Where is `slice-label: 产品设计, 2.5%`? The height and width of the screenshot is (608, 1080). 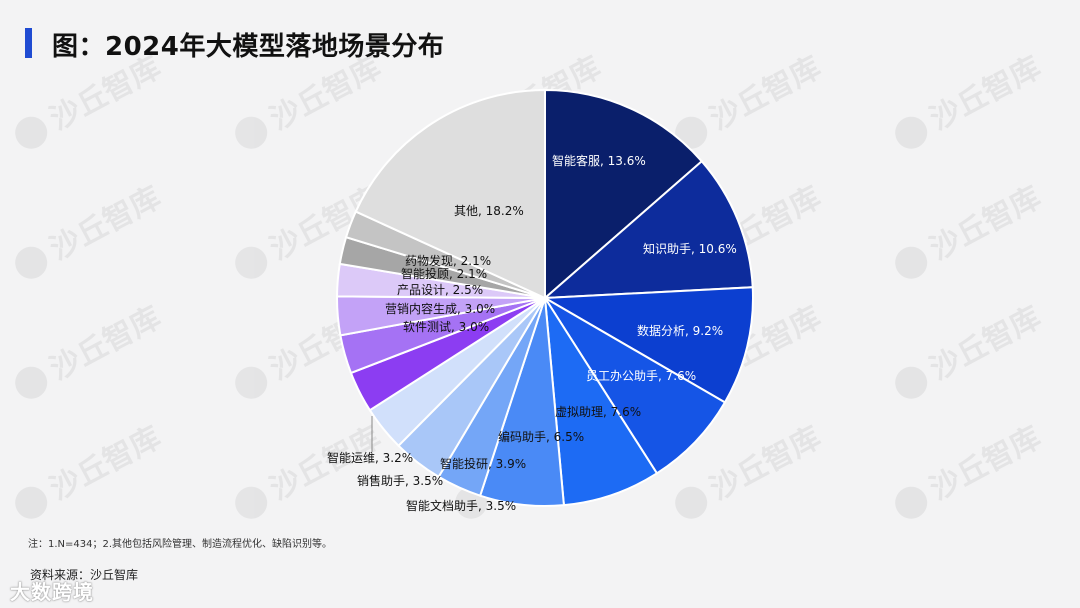 slice-label: 产品设计, 2.5% is located at coordinates (440, 290).